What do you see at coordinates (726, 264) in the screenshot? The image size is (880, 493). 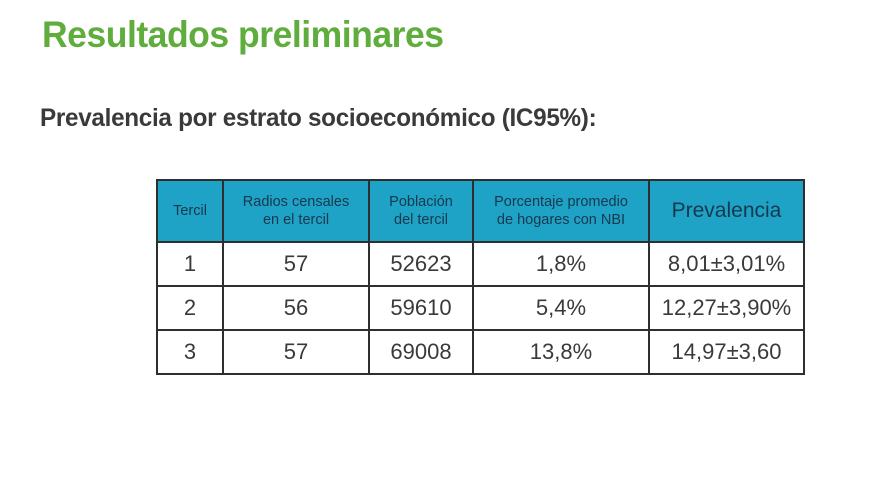 I see `cell-prevalencia: 8,01±3,01%` at bounding box center [726, 264].